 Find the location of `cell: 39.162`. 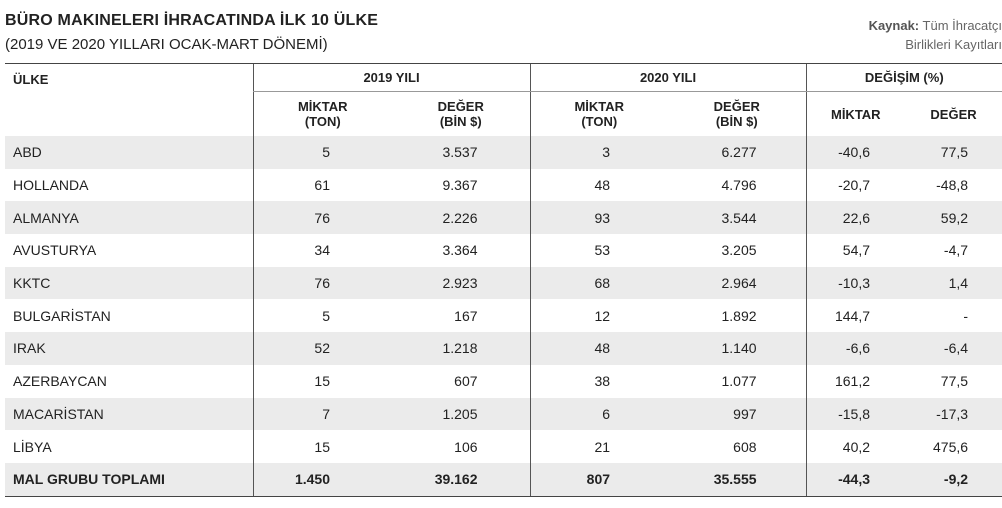

cell: 39.162 is located at coordinates (461, 479).